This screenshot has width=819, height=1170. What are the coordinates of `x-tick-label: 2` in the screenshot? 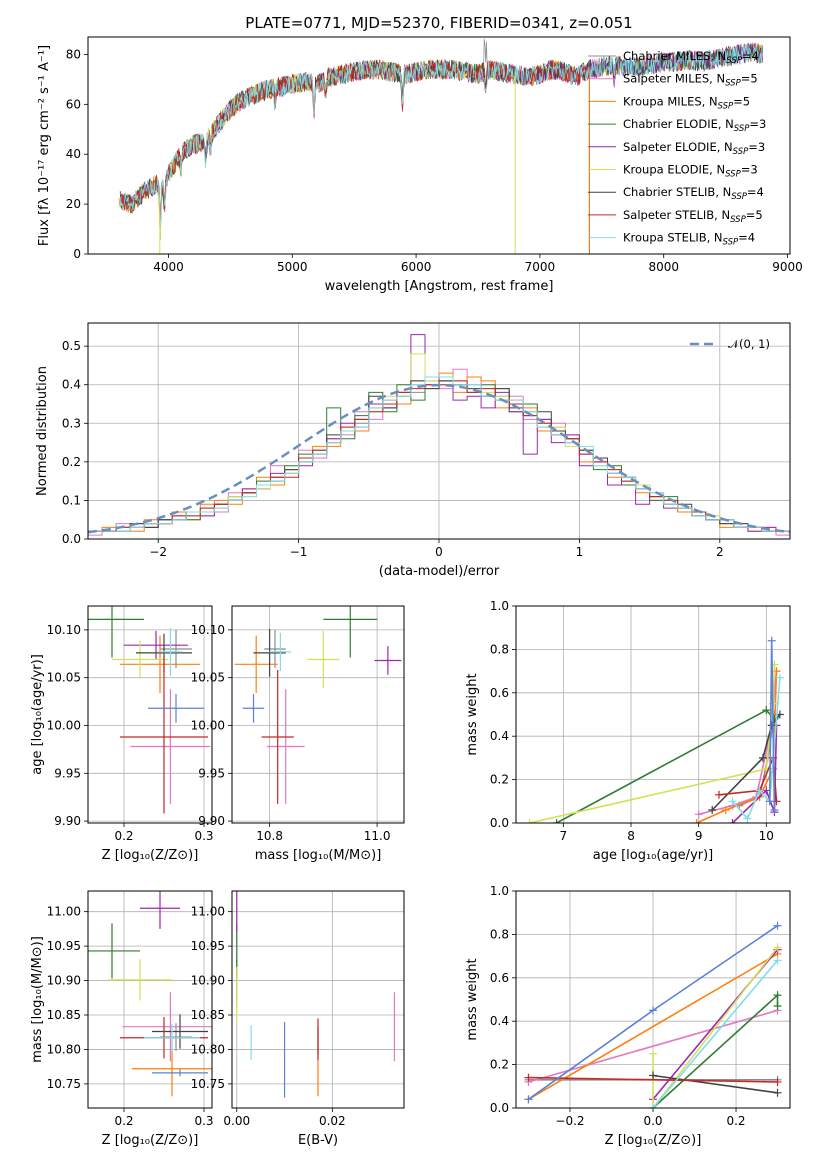 It's located at (720, 552).